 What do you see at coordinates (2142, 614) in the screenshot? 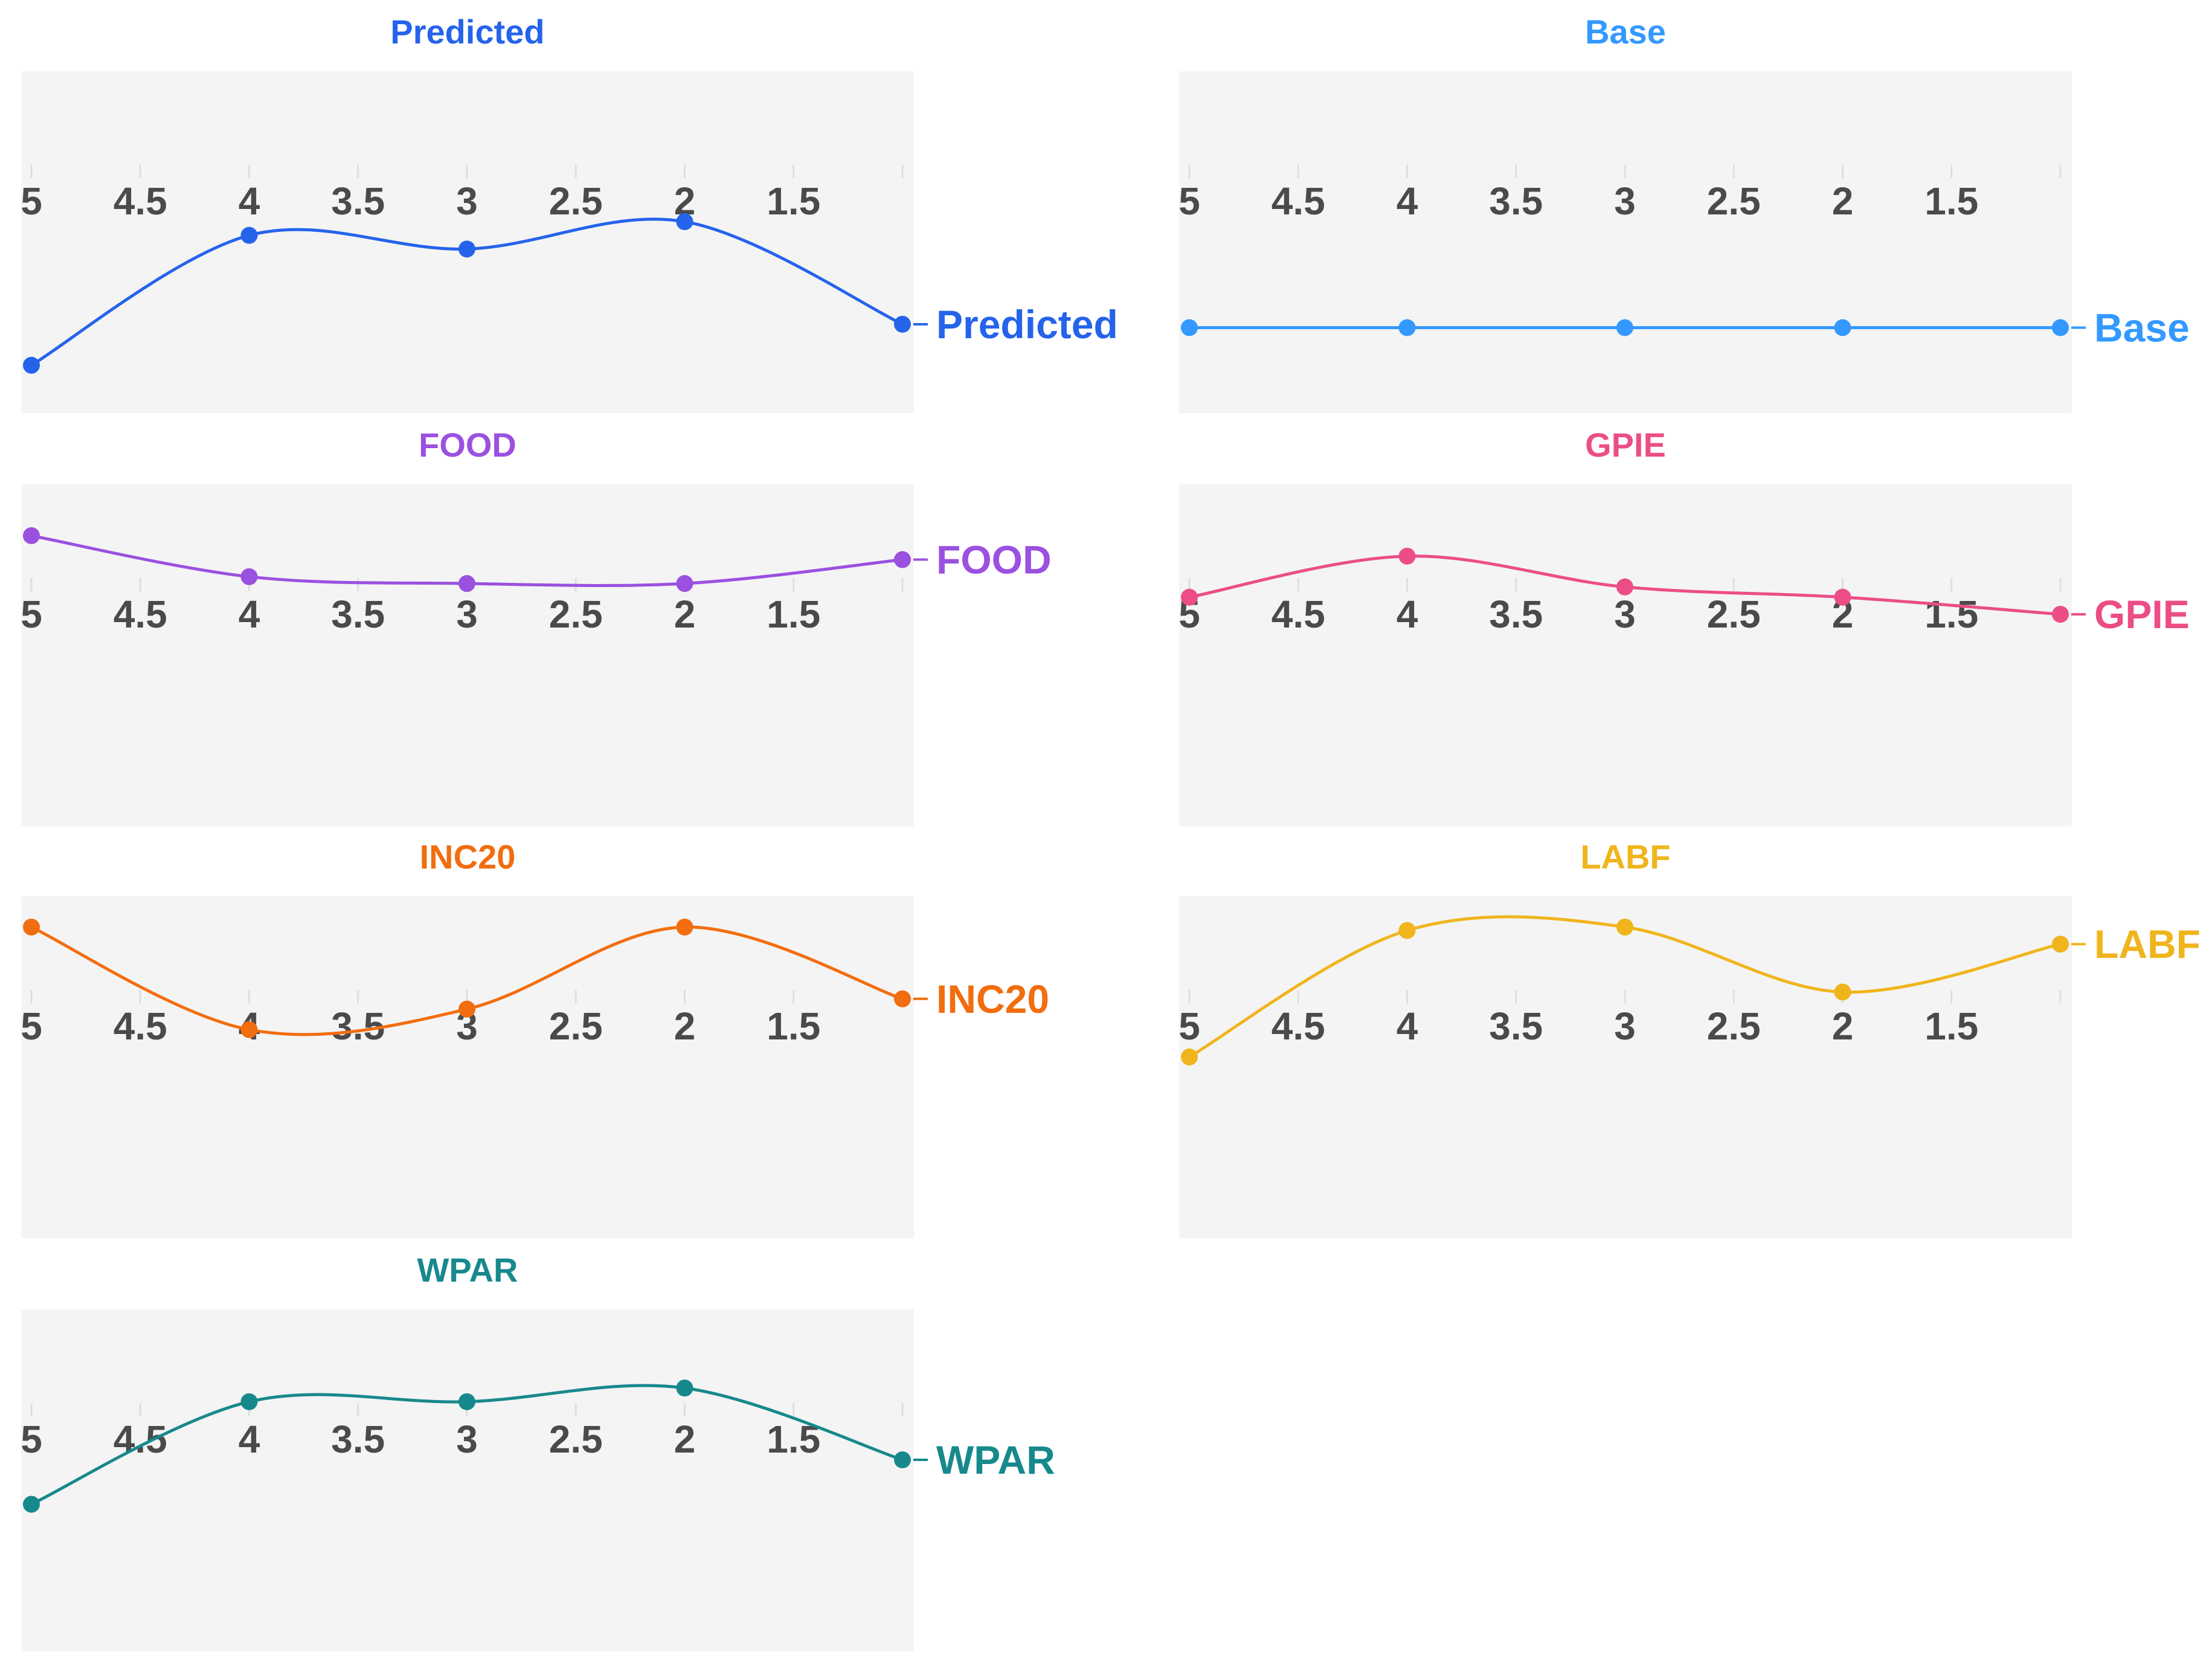
I see `series-end-label: GPIE` at bounding box center [2142, 614].